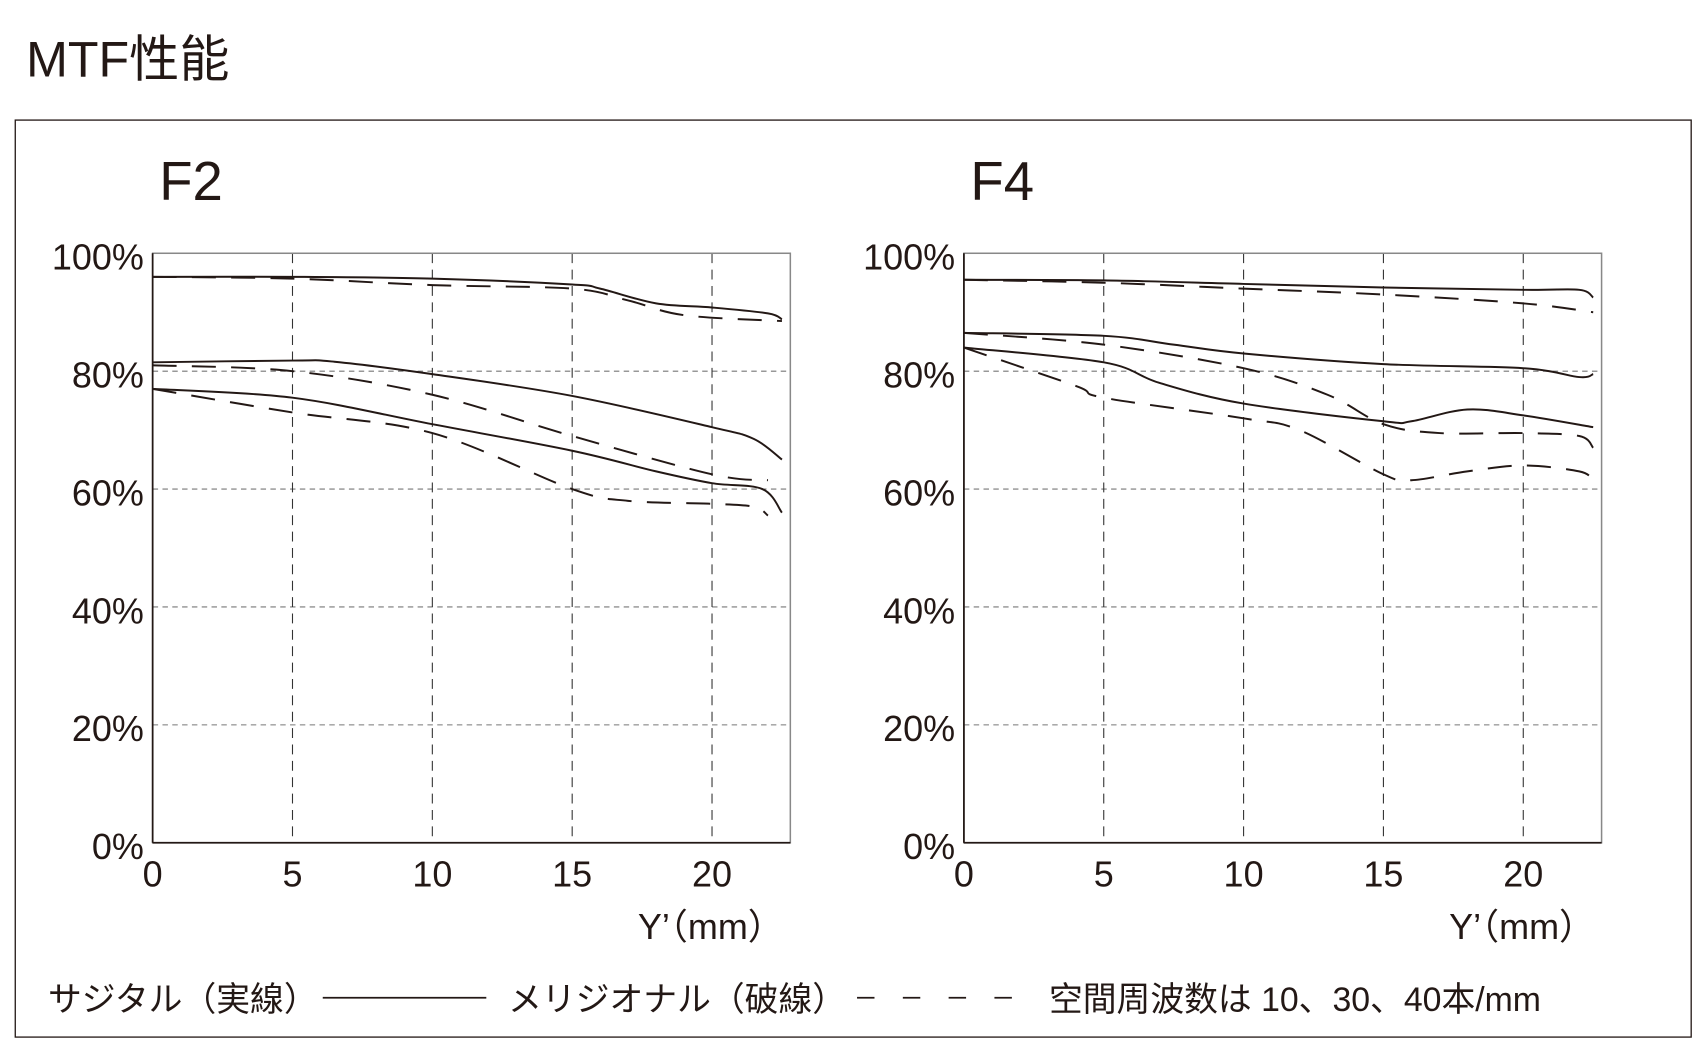 Image resolution: width=1701 pixels, height=1048 pixels. Describe the element at coordinates (191, 181) in the screenshot. I see `chart-title: F2` at that location.